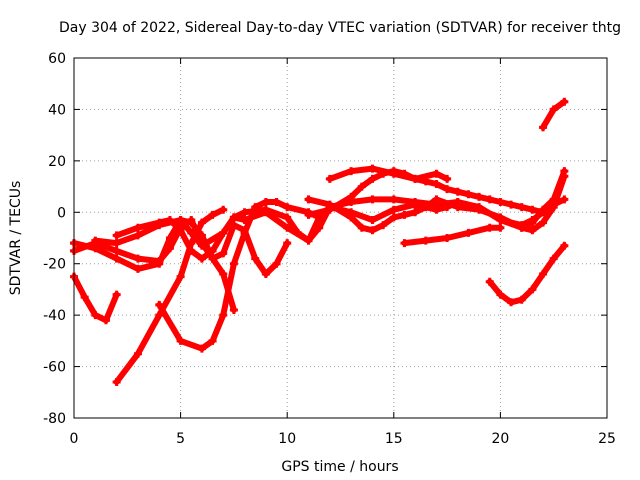 This screenshot has width=640, height=480. What do you see at coordinates (500, 439) in the screenshot?
I see `x-tick-label: 20` at bounding box center [500, 439].